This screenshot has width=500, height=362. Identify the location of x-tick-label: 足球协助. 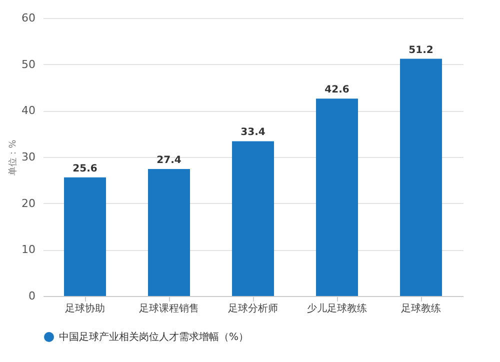
(85, 308).